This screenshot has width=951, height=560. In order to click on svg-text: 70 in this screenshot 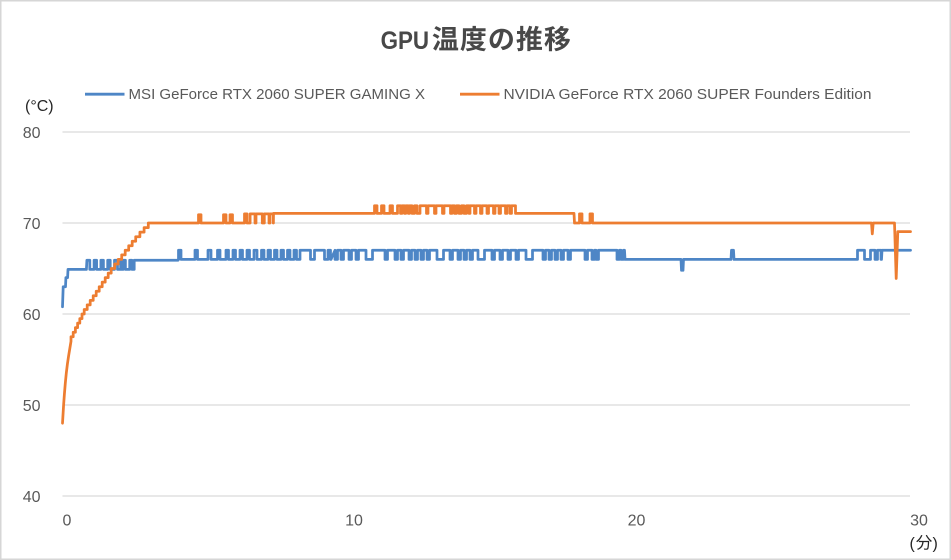, I will do `click(32, 224)`.